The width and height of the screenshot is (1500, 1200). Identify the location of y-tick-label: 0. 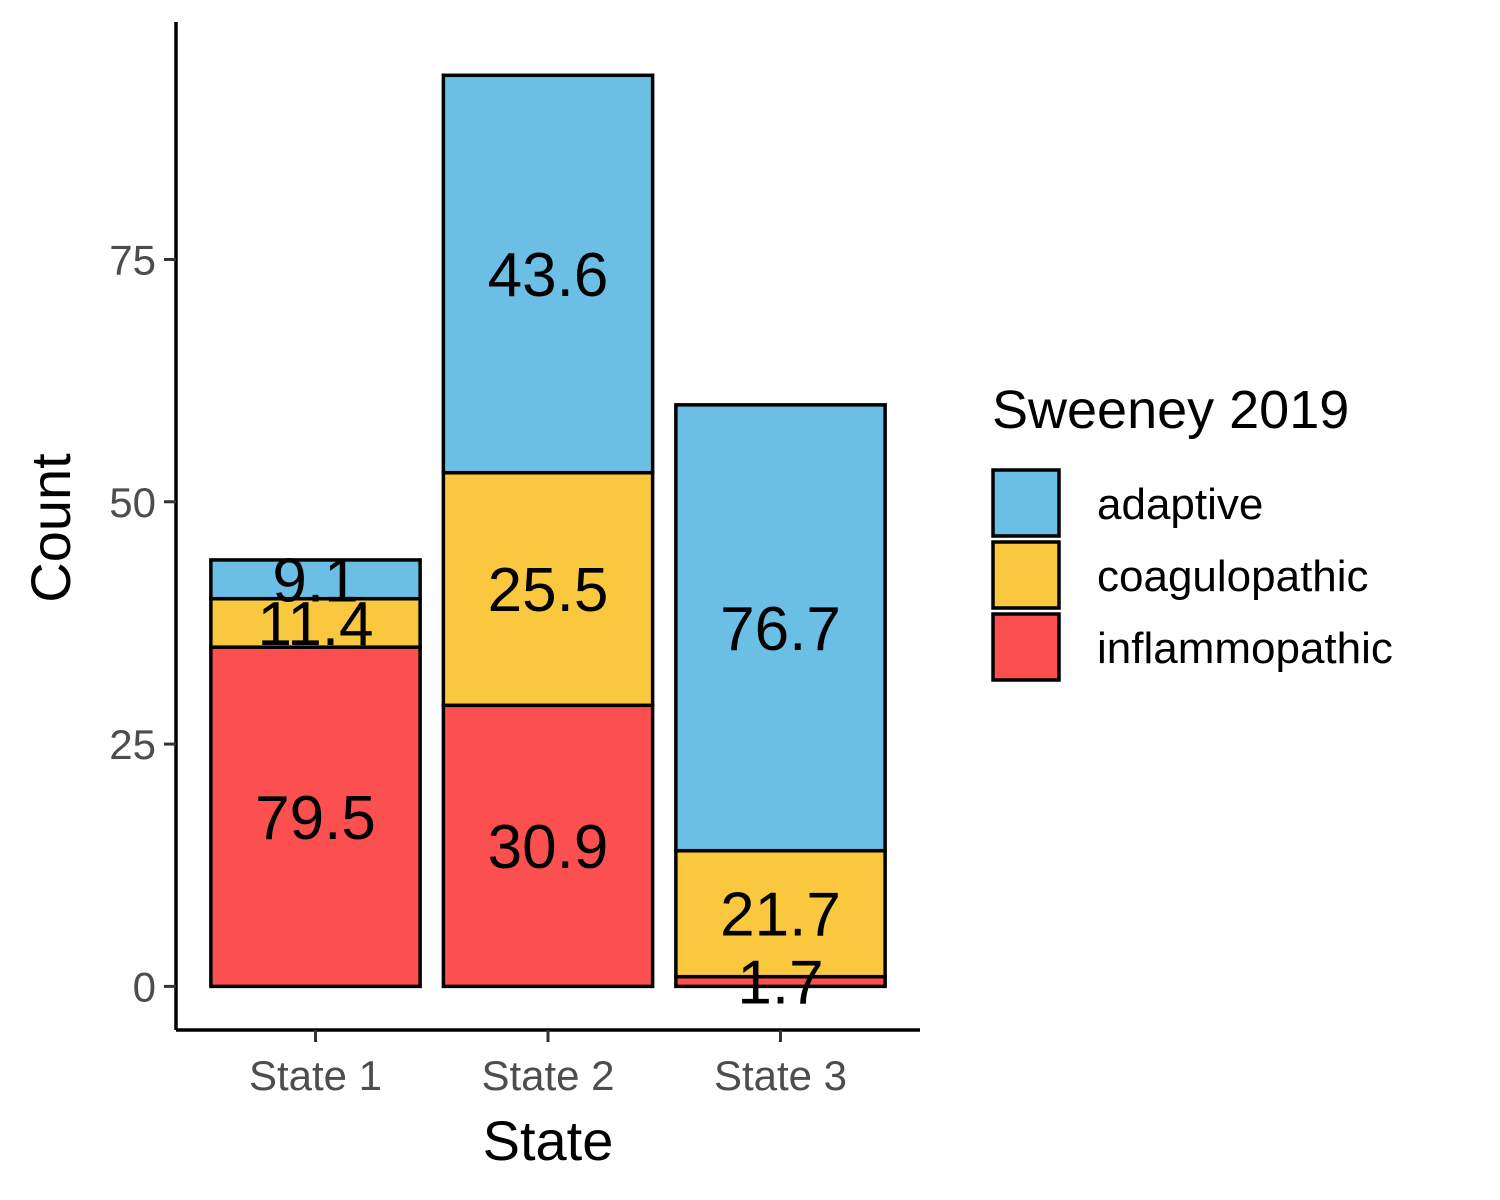
(144, 986).